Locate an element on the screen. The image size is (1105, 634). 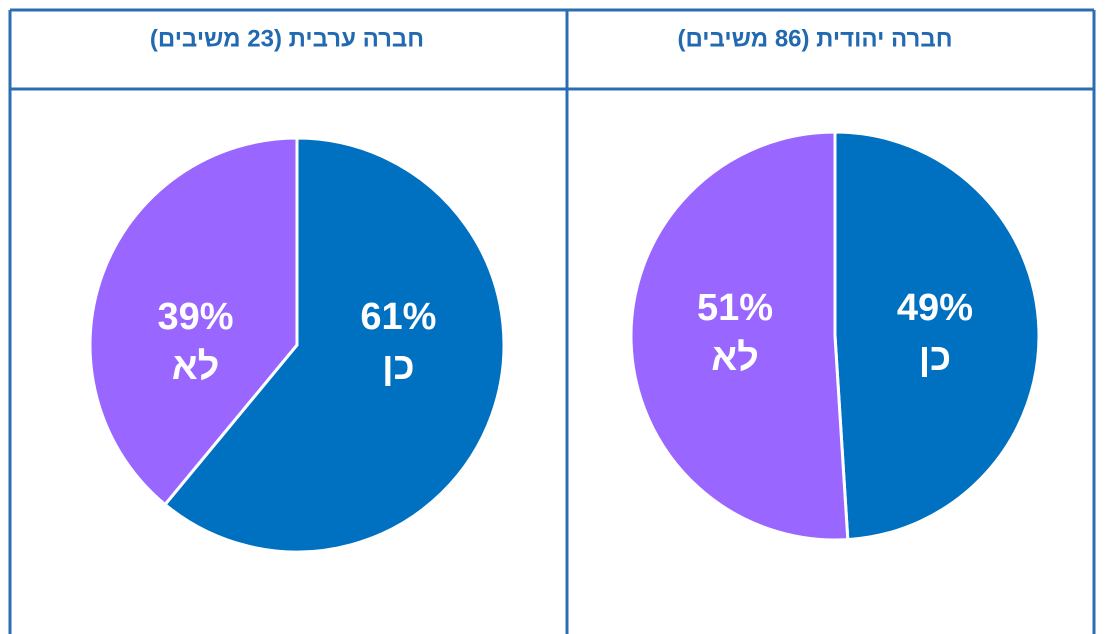
chart-title: חברה ערבית (23 משיבים) is located at coordinates (287, 38).